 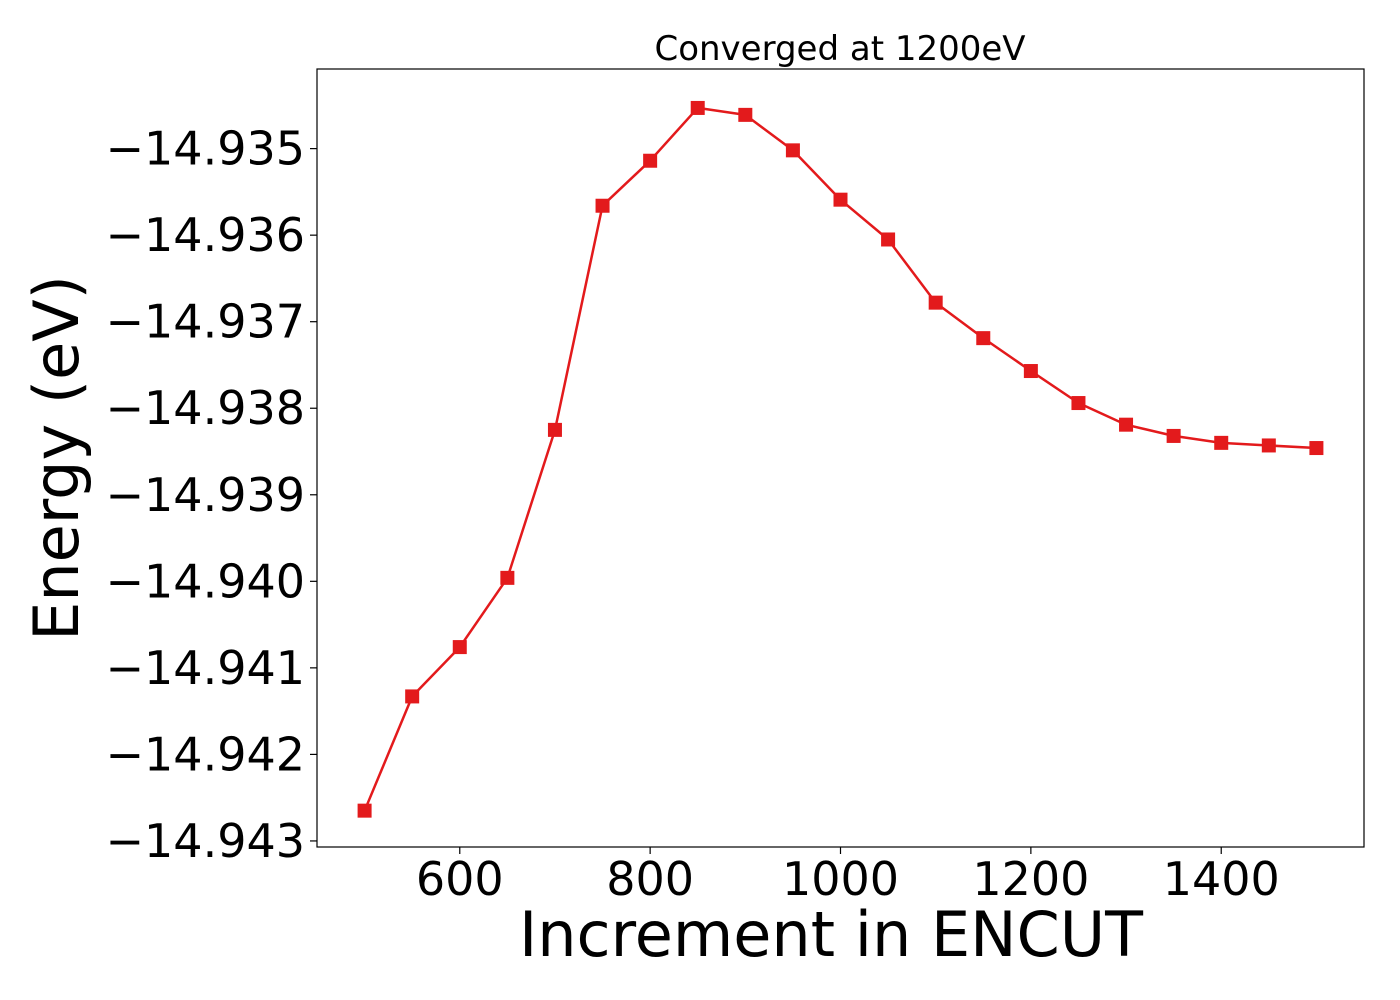 I want to click on x-tick-label: 1000, so click(x=840, y=879).